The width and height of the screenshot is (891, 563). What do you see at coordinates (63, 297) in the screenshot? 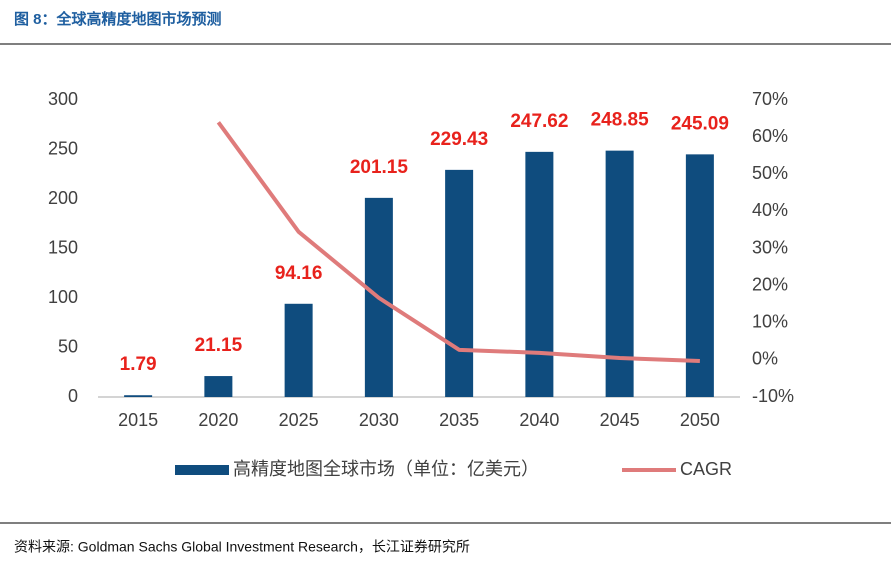
I see `y-tick-label: 100` at bounding box center [63, 297].